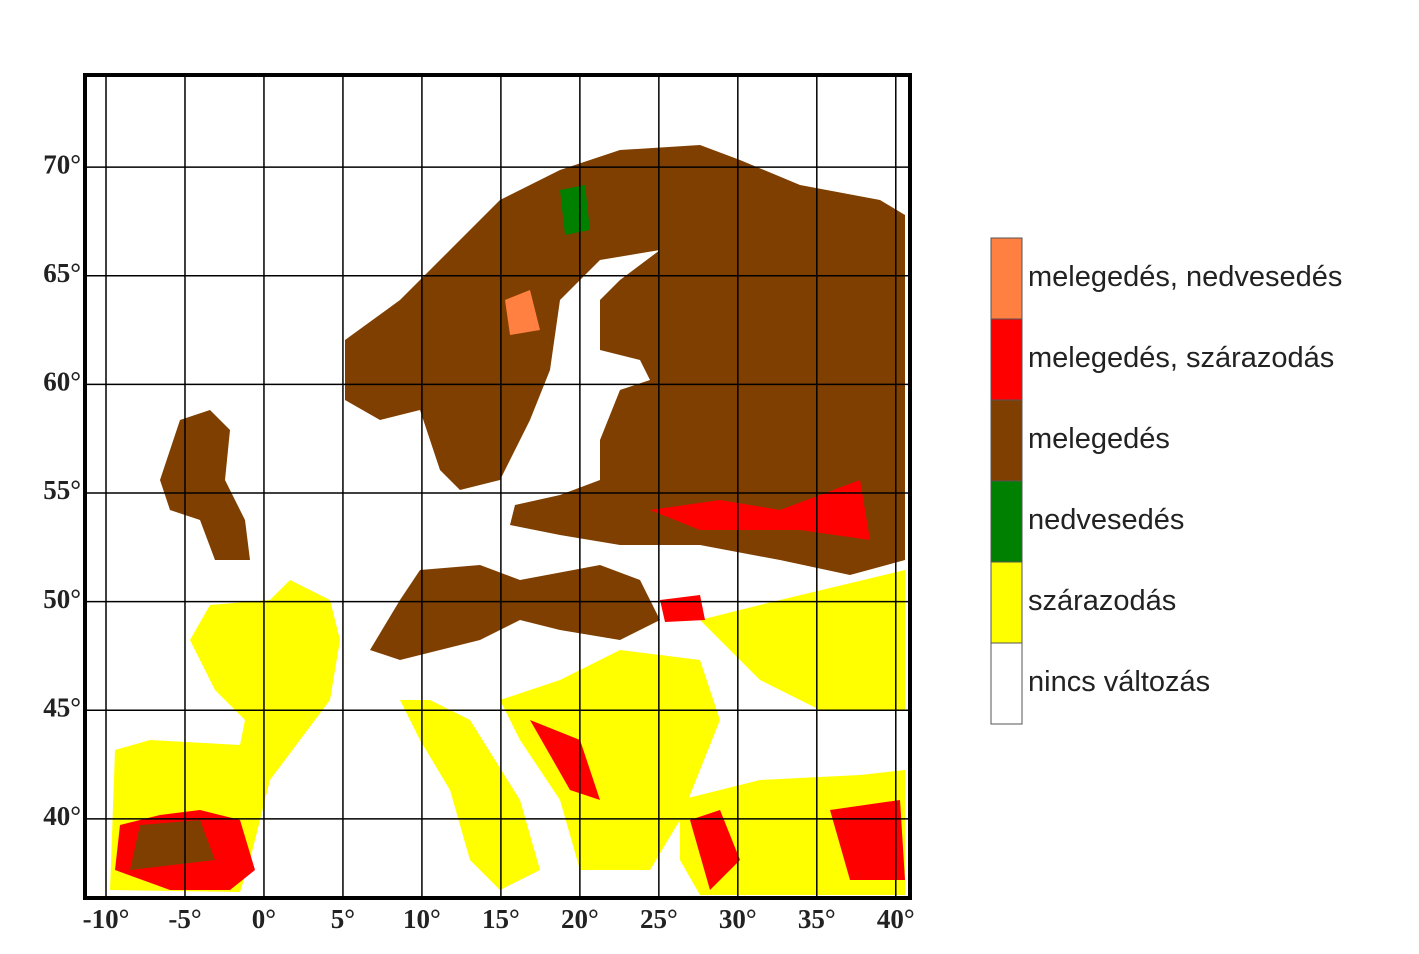 Image resolution: width=1419 pixels, height=954 pixels. What do you see at coordinates (62, 707) in the screenshot?
I see `lat-tick-label: 45°` at bounding box center [62, 707].